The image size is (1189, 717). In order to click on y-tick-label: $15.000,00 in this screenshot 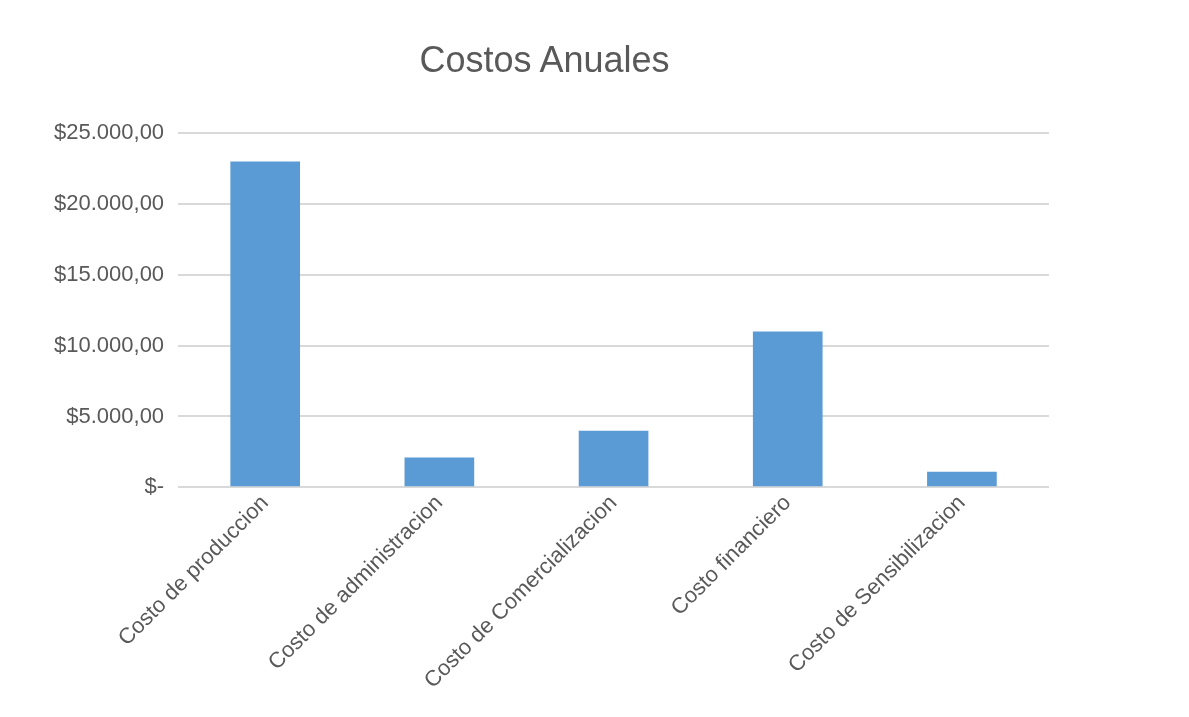, I will do `click(109, 273)`.